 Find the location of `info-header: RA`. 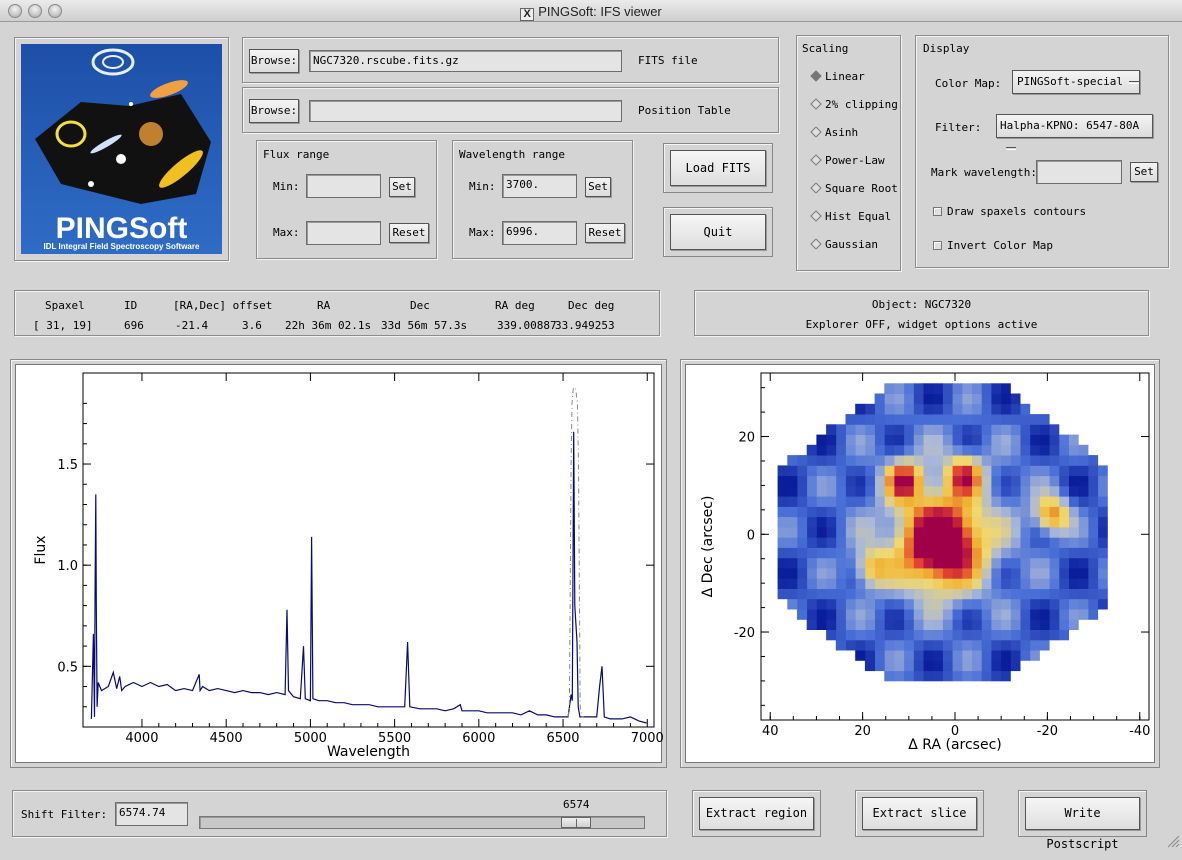

info-header: RA is located at coordinates (324, 305).